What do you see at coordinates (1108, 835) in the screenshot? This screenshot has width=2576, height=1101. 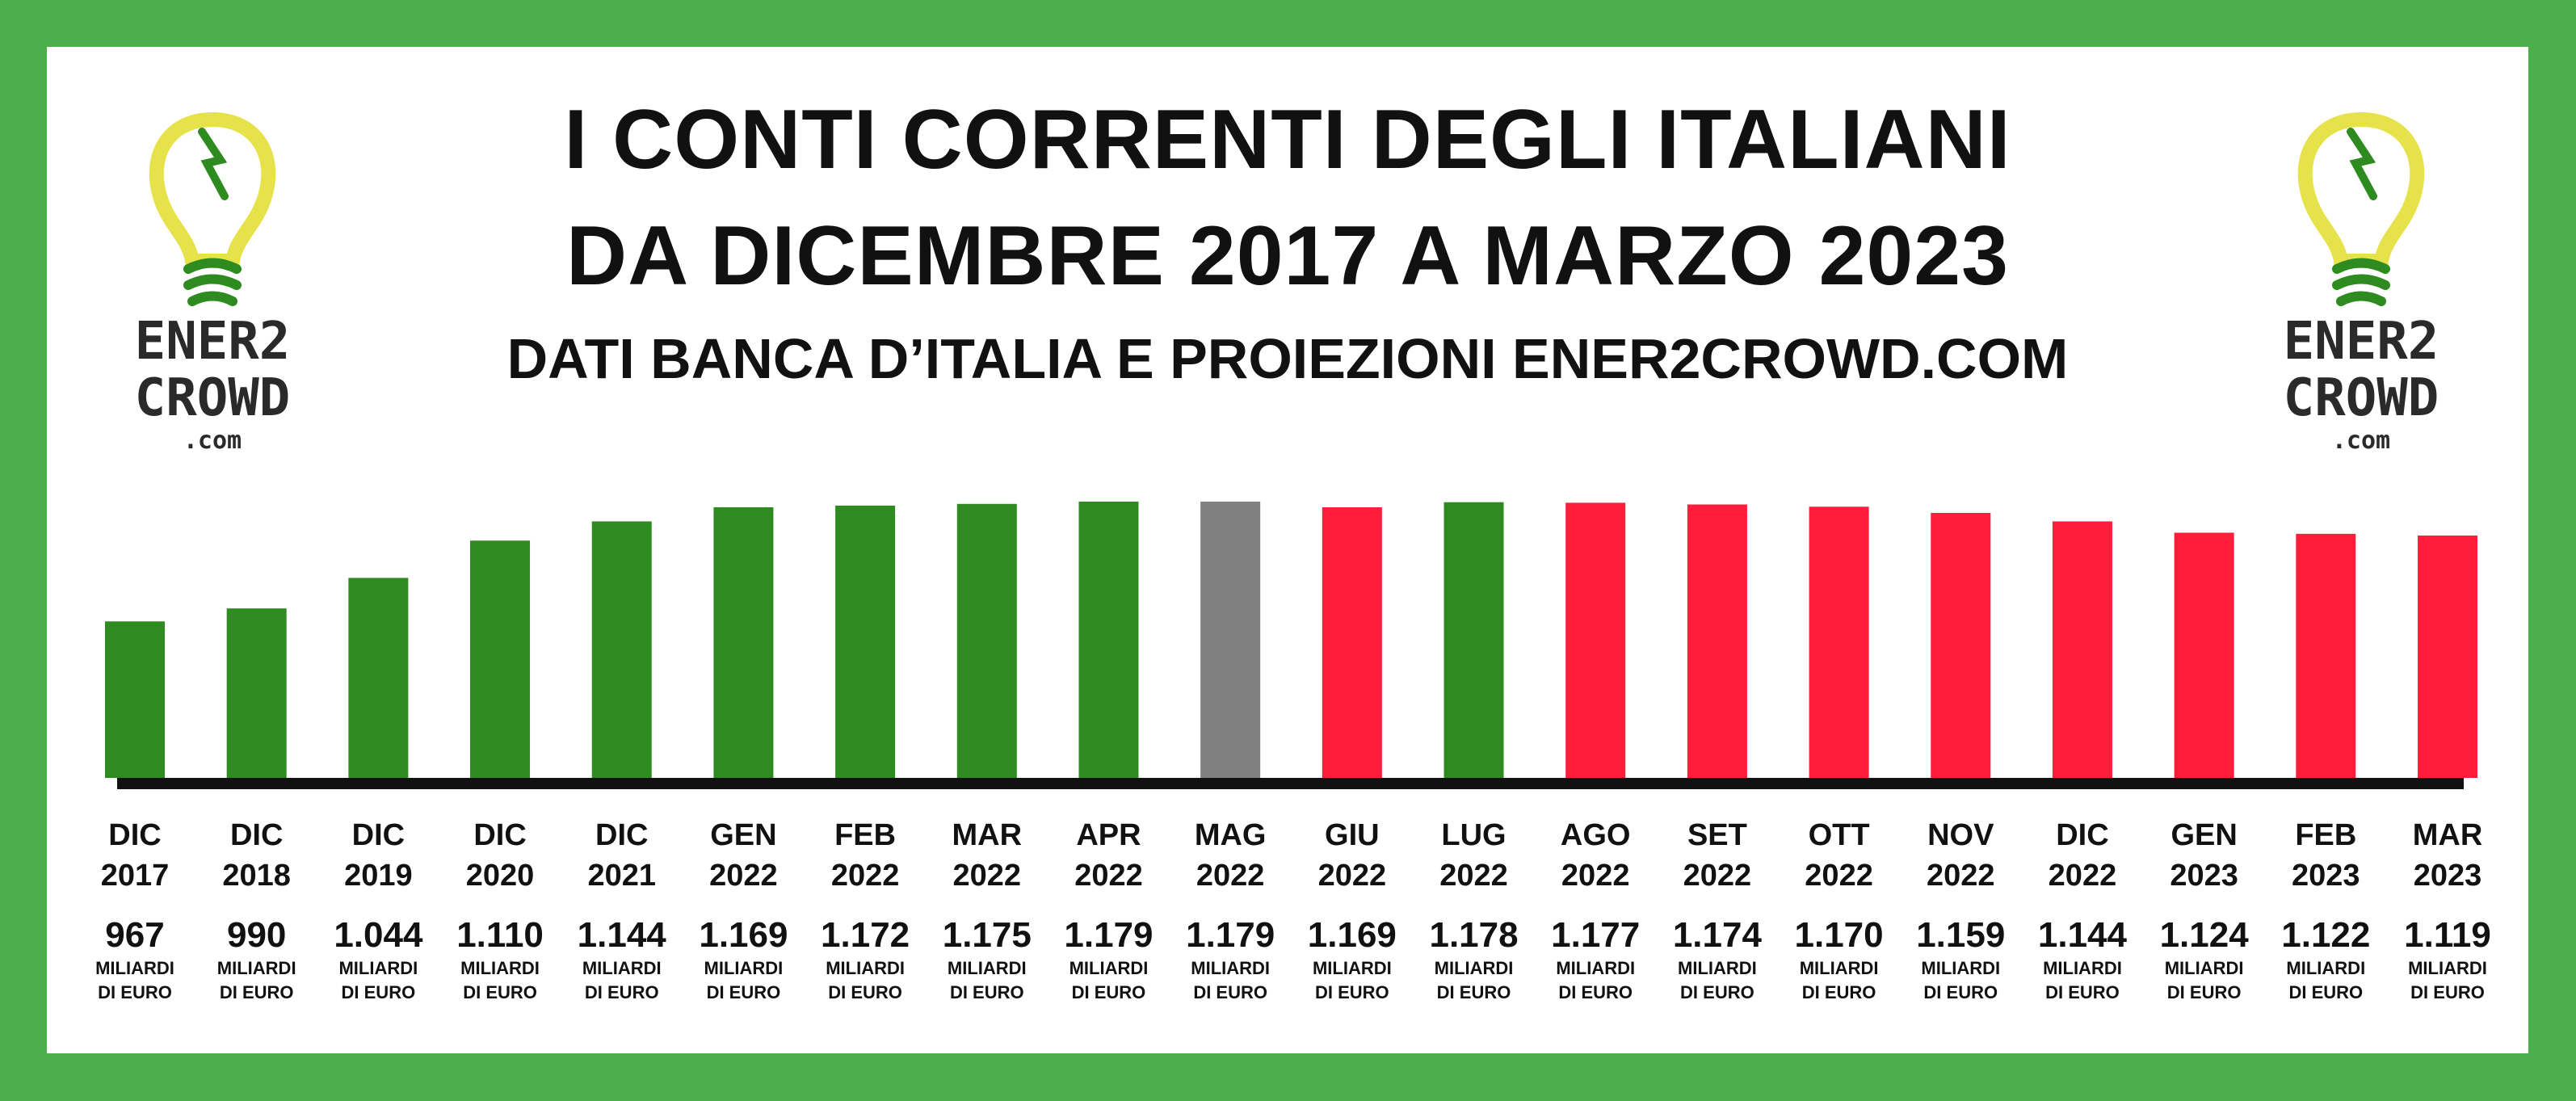 I see `category-label-month: APR` at bounding box center [1108, 835].